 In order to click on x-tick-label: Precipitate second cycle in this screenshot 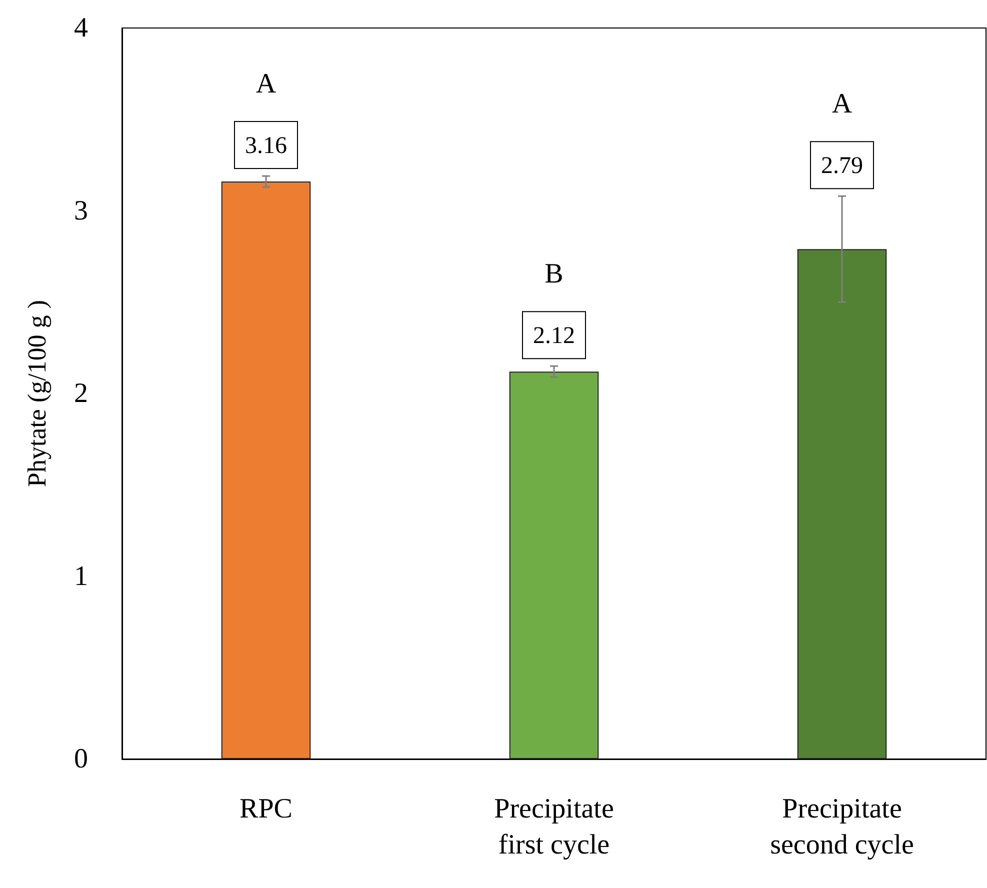, I will do `click(842, 827)`.